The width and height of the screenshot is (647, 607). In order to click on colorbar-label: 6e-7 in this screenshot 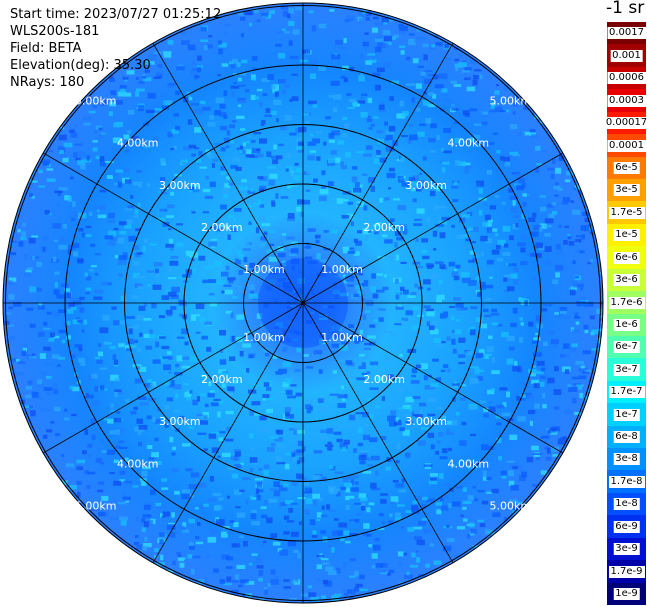, I will do `click(626, 347)`.